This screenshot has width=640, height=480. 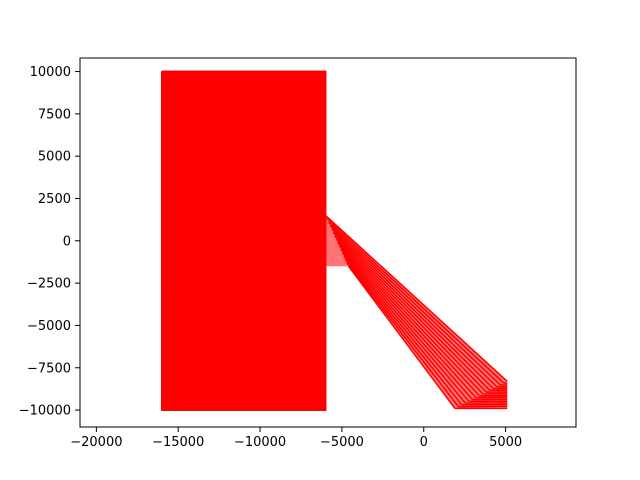 What do you see at coordinates (424, 442) in the screenshot?
I see `x-tick-label: 0` at bounding box center [424, 442].